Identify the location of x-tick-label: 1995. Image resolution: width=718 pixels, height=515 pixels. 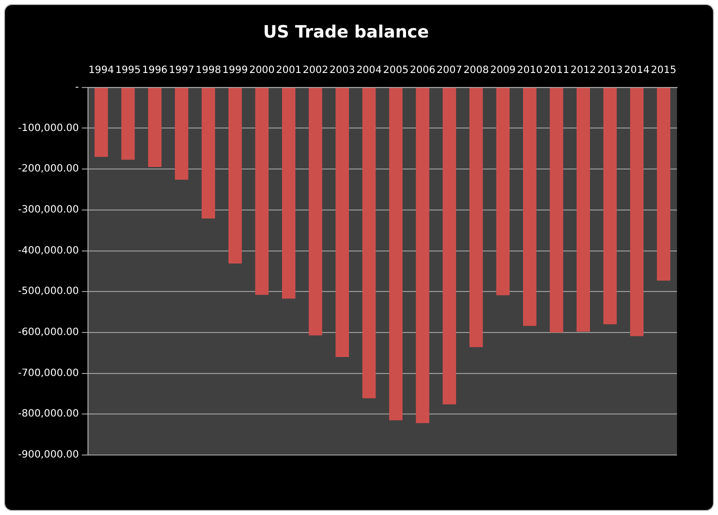
(128, 70).